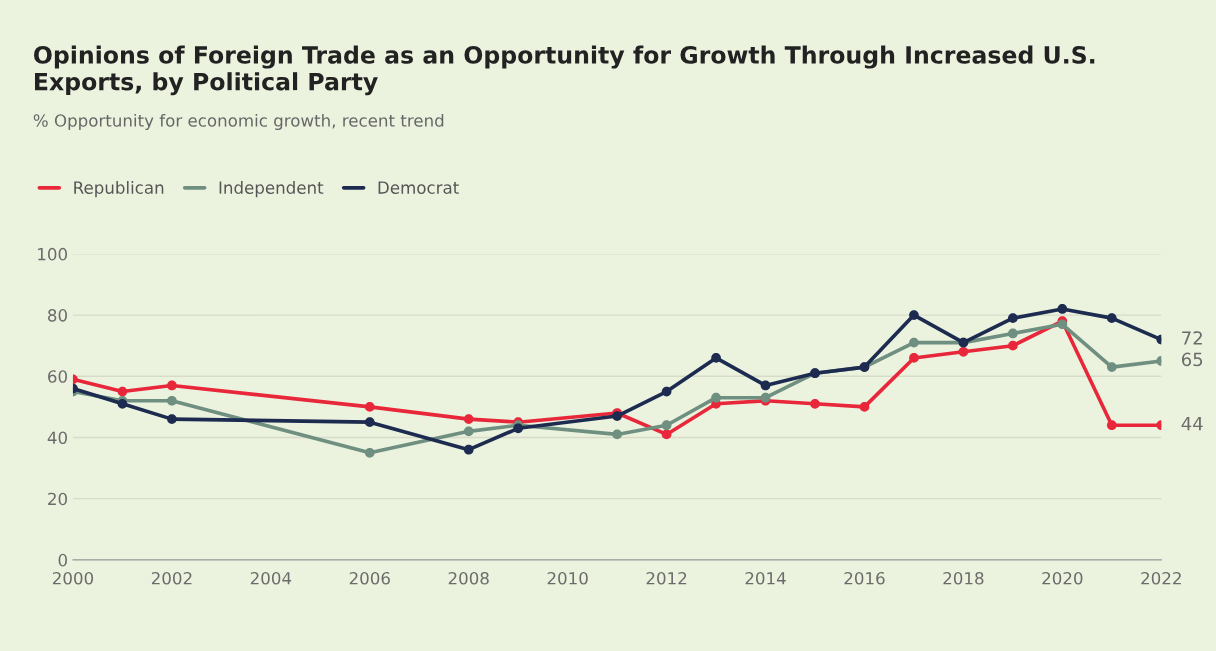 This screenshot has height=651, width=1216. I want to click on legend-label: Independent, so click(271, 189).